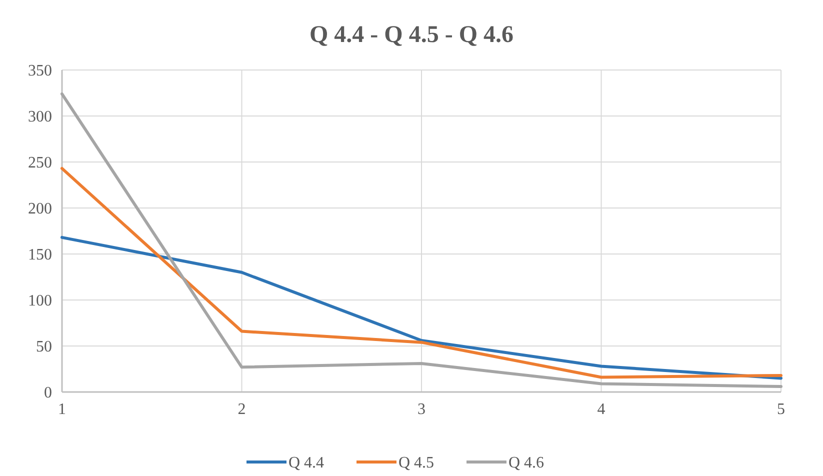 The image size is (823, 476). Describe the element at coordinates (48, 393) in the screenshot. I see `y-tick-label: 0` at that location.